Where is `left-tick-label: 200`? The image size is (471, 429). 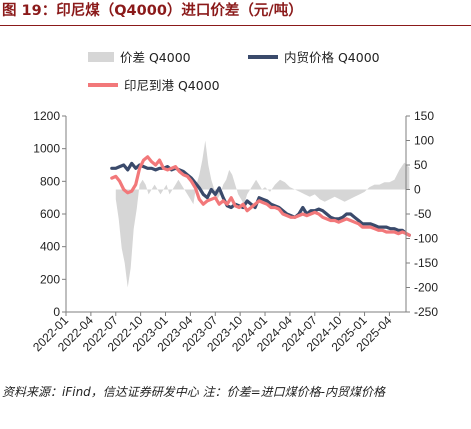
left-tick-label: 200 is located at coordinates (50, 279).